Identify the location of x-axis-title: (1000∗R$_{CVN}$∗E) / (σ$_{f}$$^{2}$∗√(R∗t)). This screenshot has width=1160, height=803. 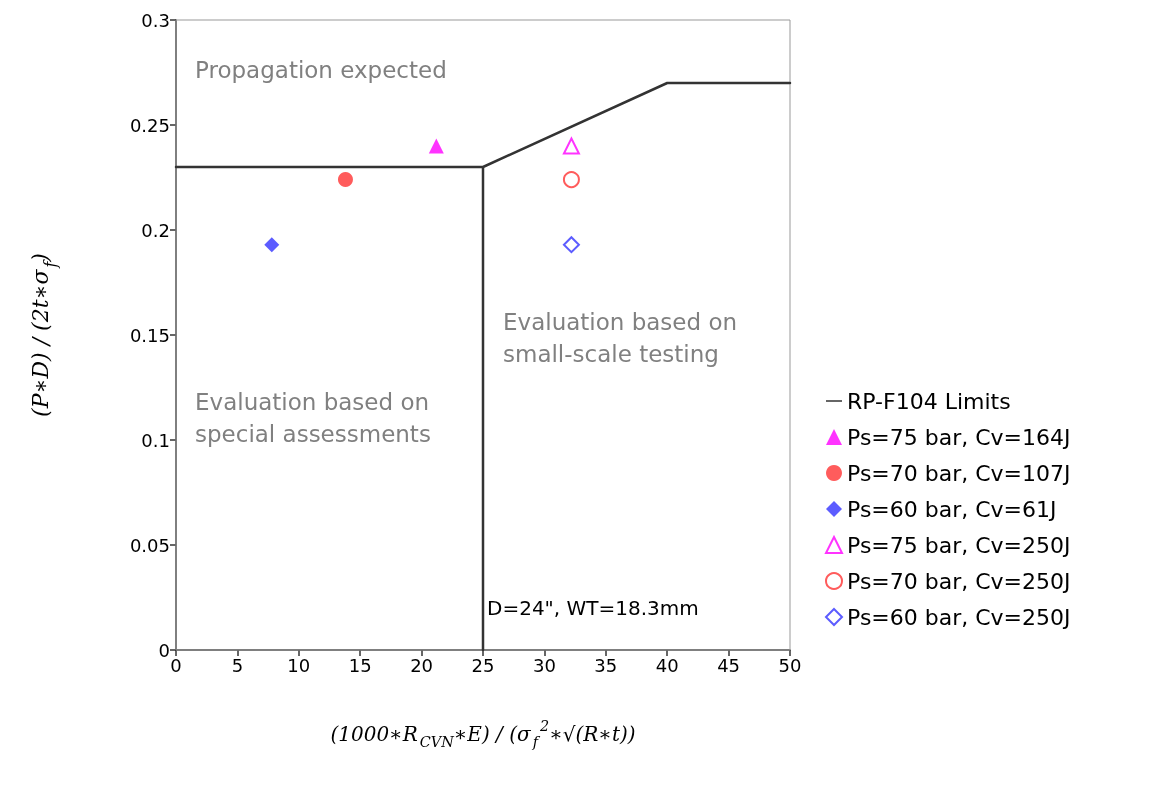
(483, 734).